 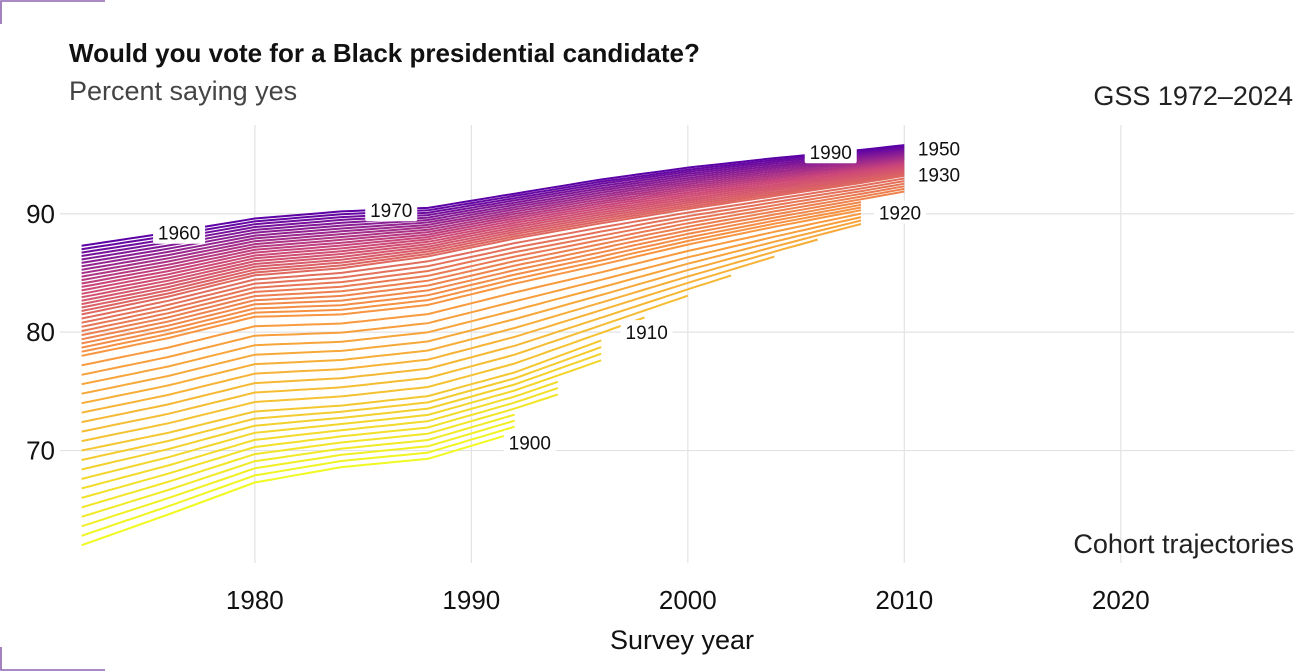 I want to click on cohort-line-1927, so click(x=493, y=255).